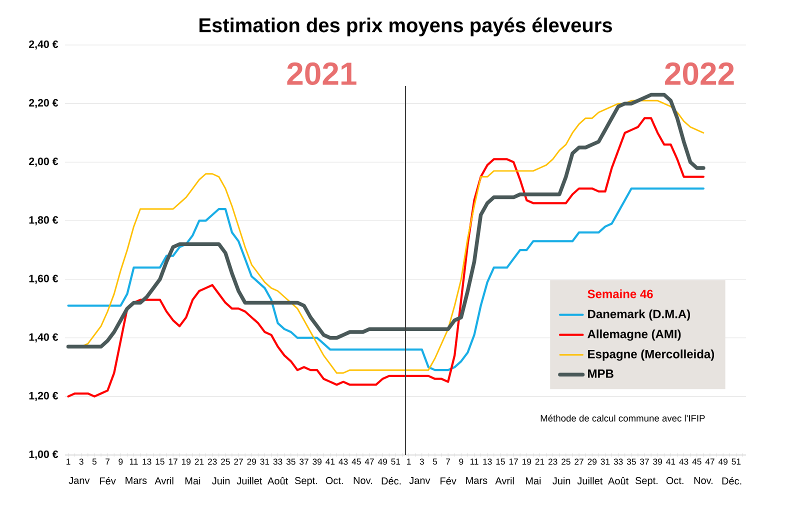  What do you see at coordinates (43, 396) in the screenshot?
I see `y-tick-label: 1,20 €` at bounding box center [43, 396].